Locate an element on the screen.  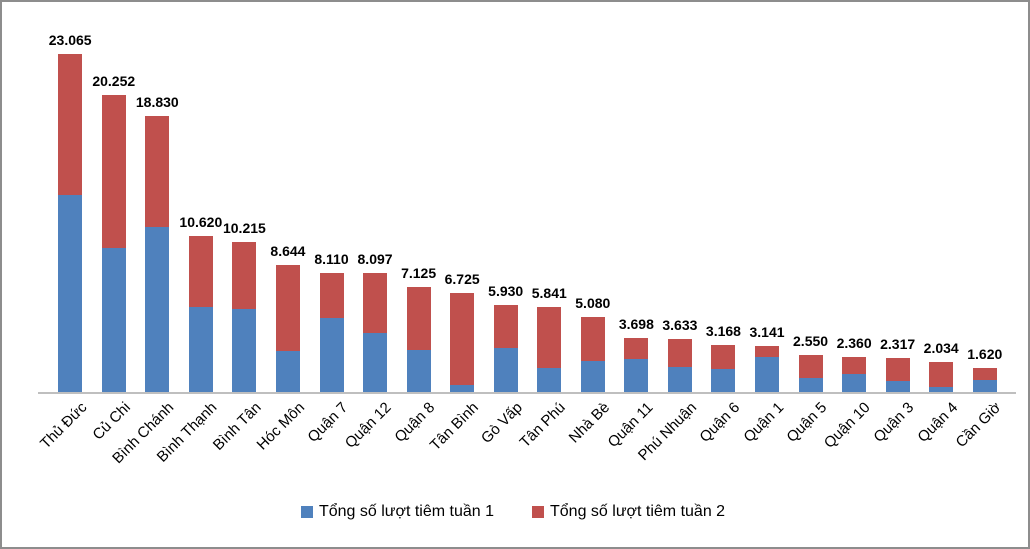
bar-group: 6.725 is located at coordinates (462, 197).